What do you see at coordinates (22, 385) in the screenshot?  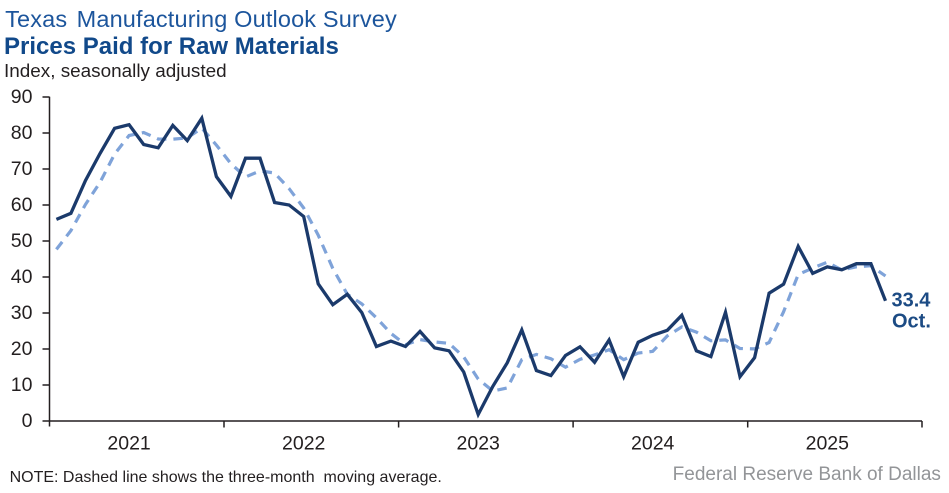 I see `svg-text: 10` at bounding box center [22, 385].